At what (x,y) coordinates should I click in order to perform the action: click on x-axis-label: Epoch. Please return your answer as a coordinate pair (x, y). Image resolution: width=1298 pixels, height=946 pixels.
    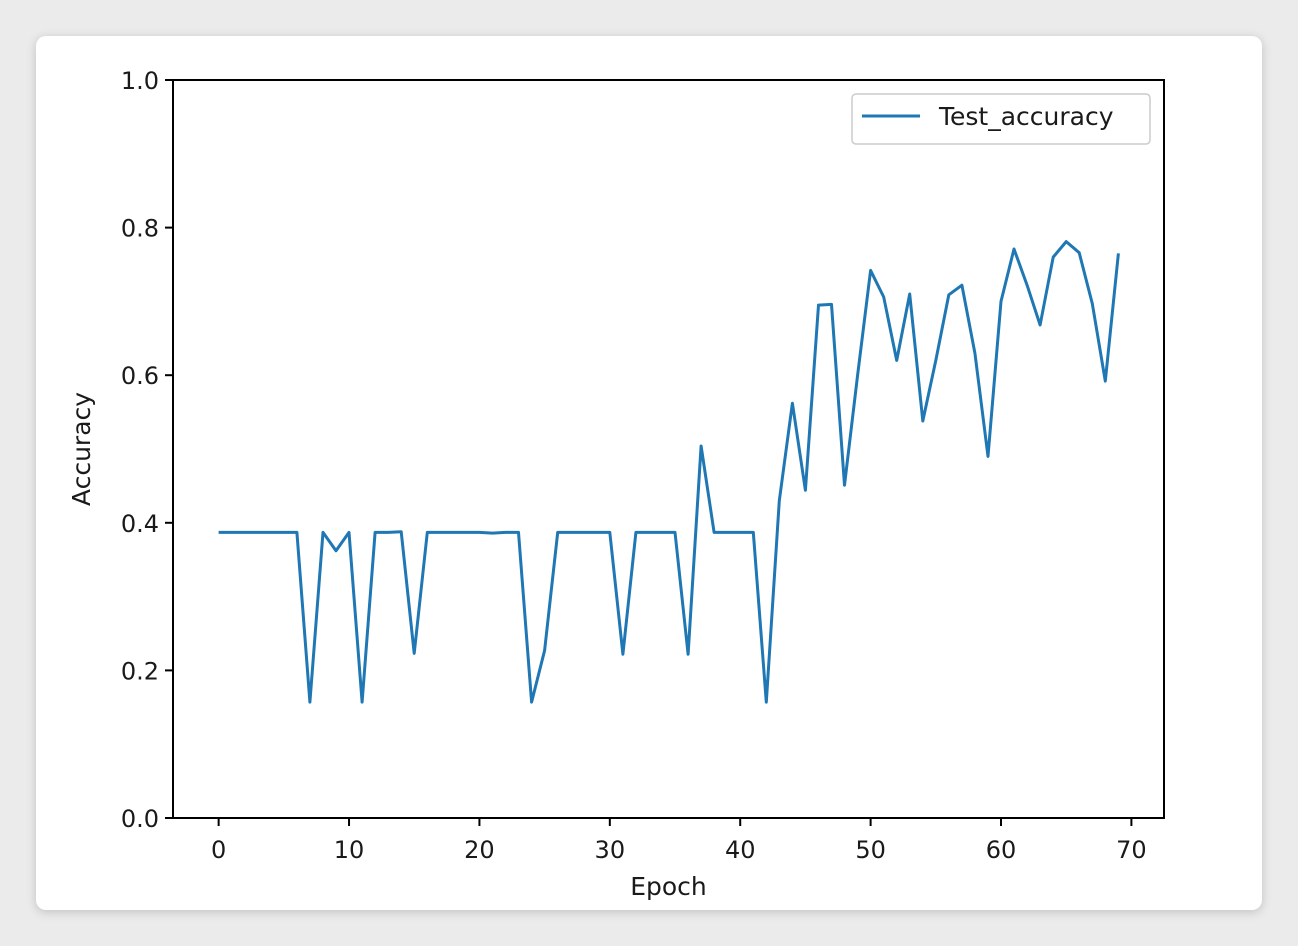
    Looking at the image, I should click on (668, 886).